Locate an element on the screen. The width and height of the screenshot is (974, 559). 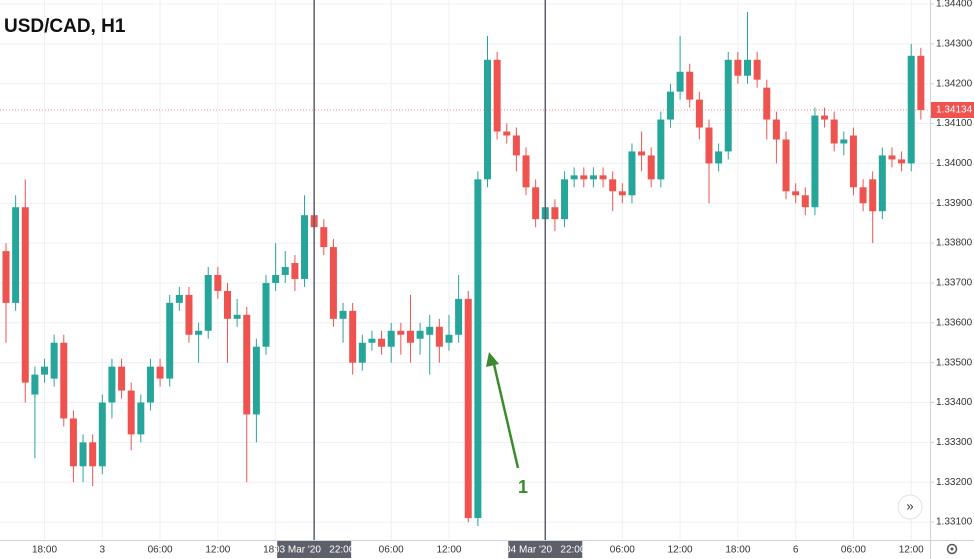
y-tick-label: 1.34400 is located at coordinates (954, 5).